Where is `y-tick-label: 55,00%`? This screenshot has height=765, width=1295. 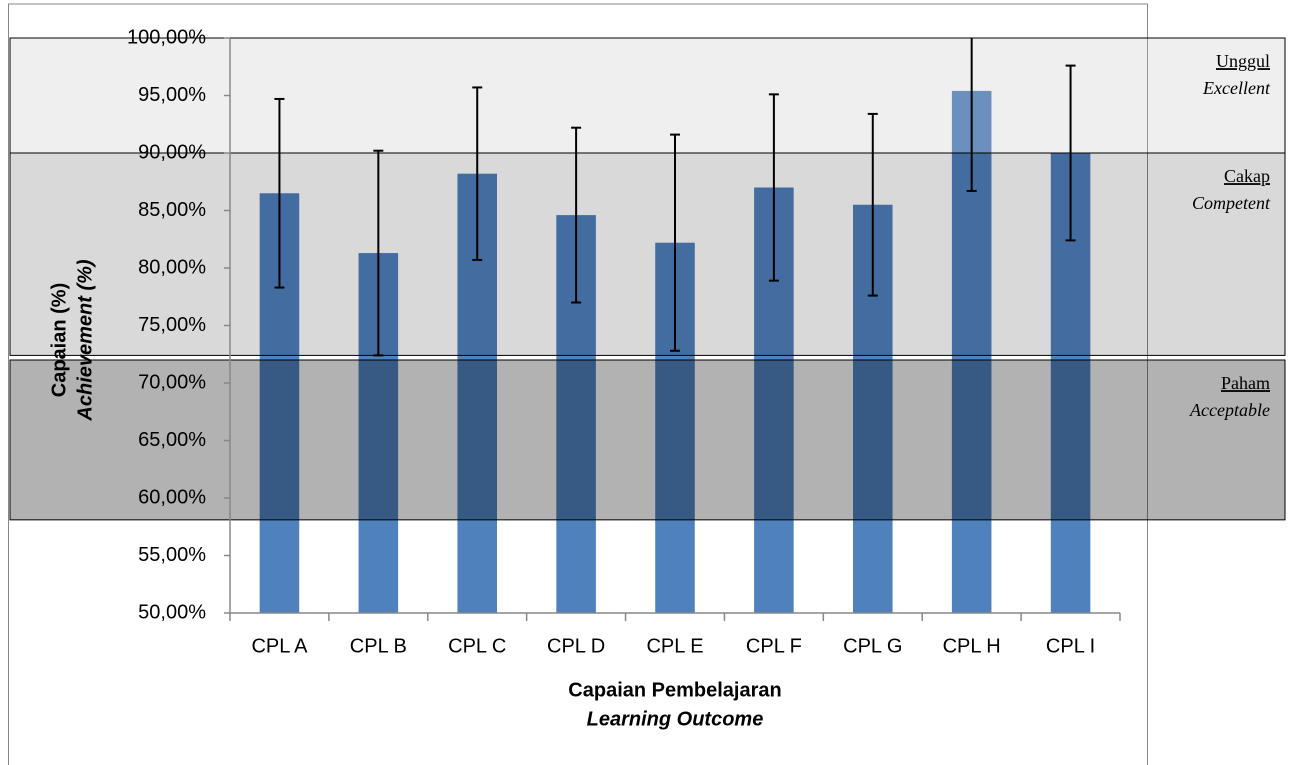 y-tick-label: 55,00% is located at coordinates (172, 555).